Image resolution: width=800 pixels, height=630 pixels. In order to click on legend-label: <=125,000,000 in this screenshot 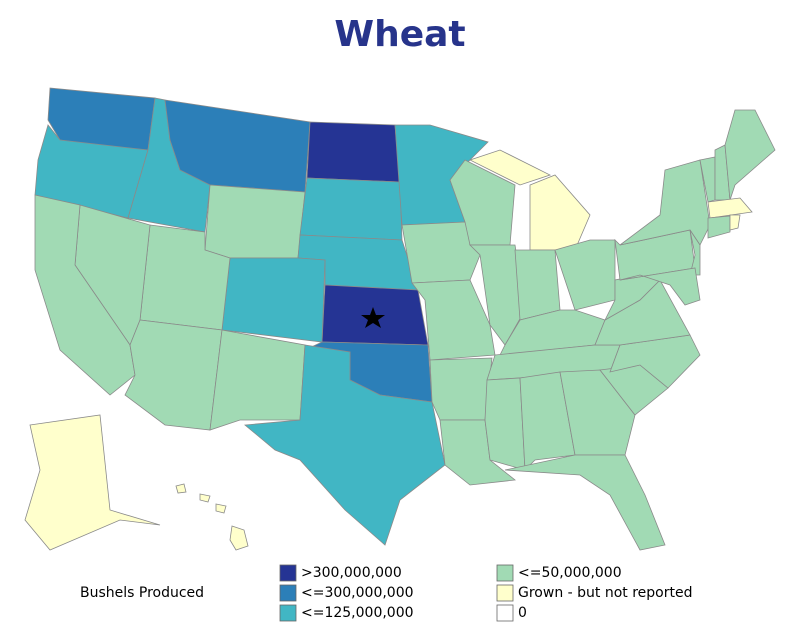, I will do `click(357, 613)`.